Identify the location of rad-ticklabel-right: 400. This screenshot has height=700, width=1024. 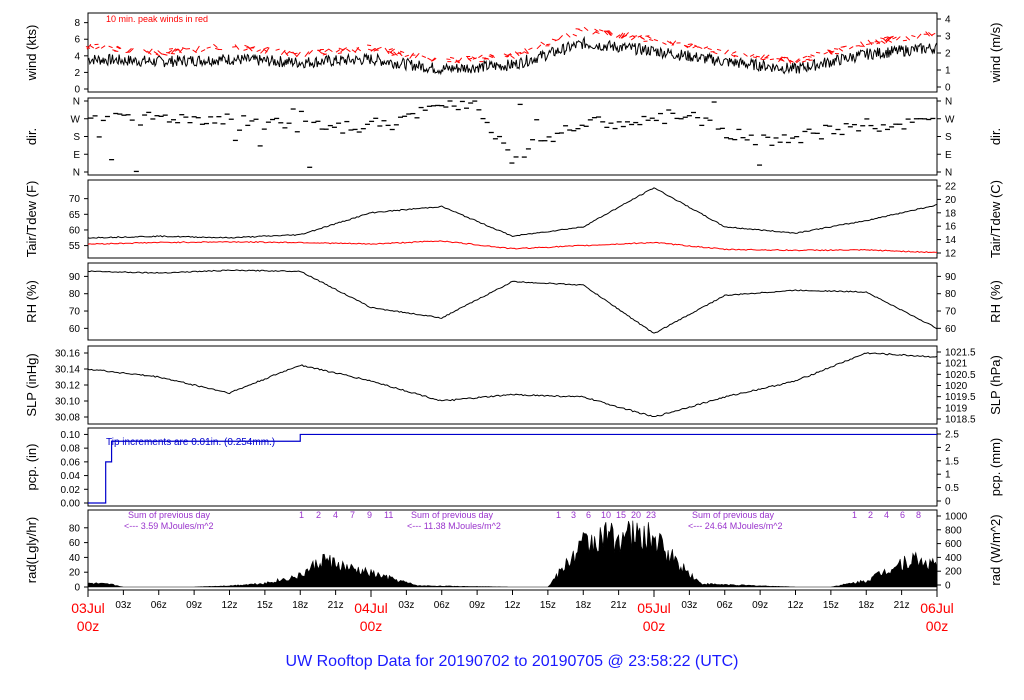
(953, 558).